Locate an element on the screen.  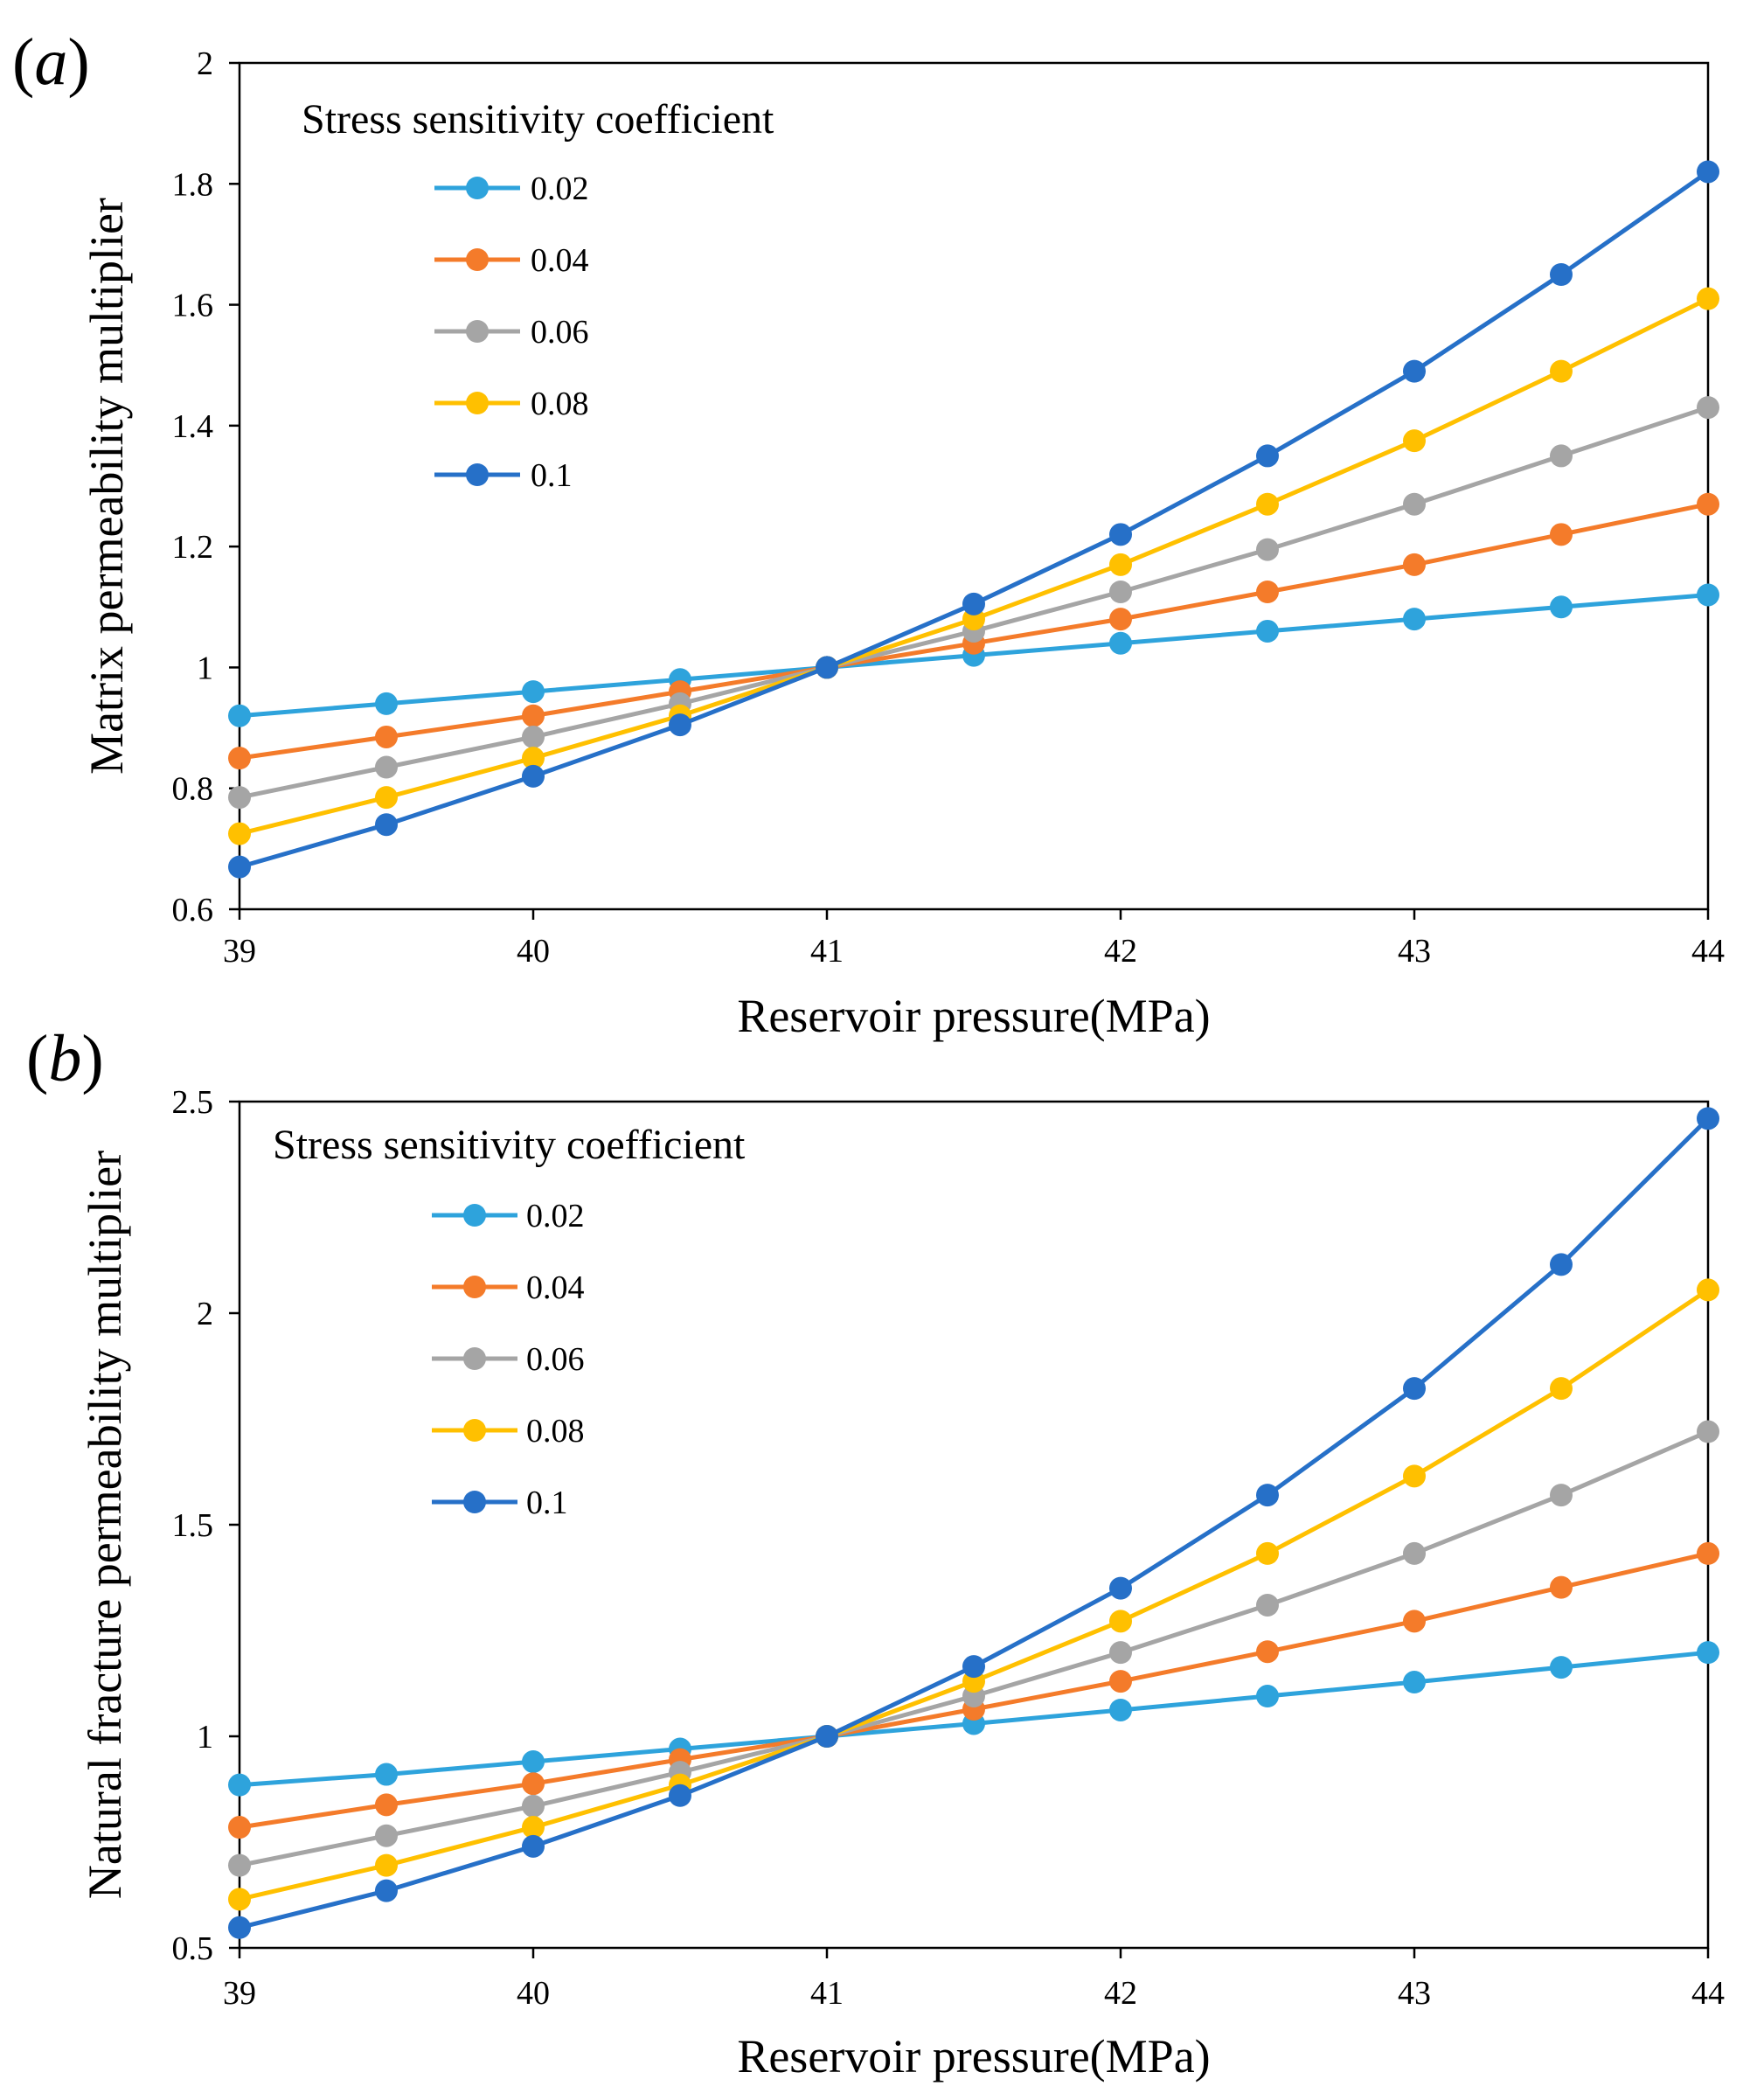
y-tick-label: 1.6 is located at coordinates (193, 306).